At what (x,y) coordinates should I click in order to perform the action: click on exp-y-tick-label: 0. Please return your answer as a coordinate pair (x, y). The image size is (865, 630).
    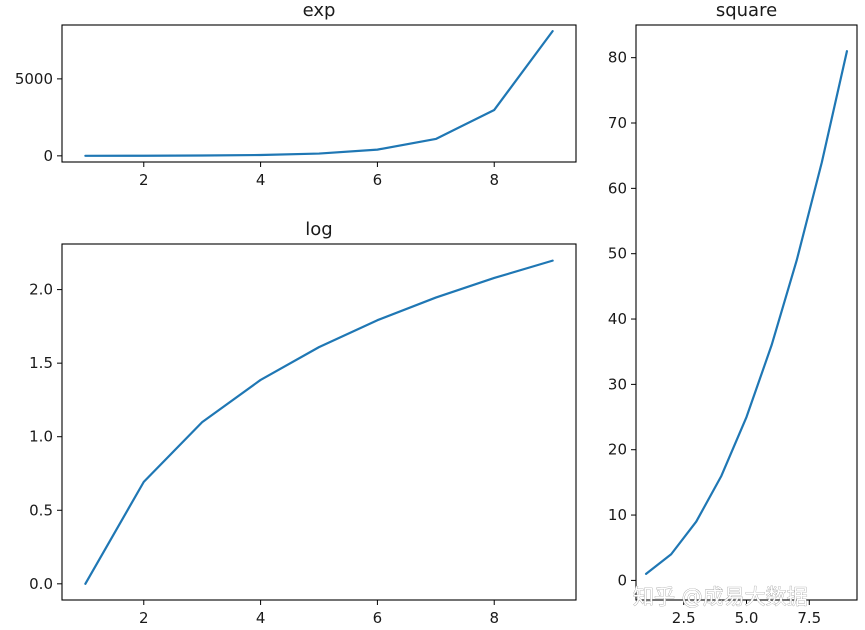
    Looking at the image, I should click on (48, 156).